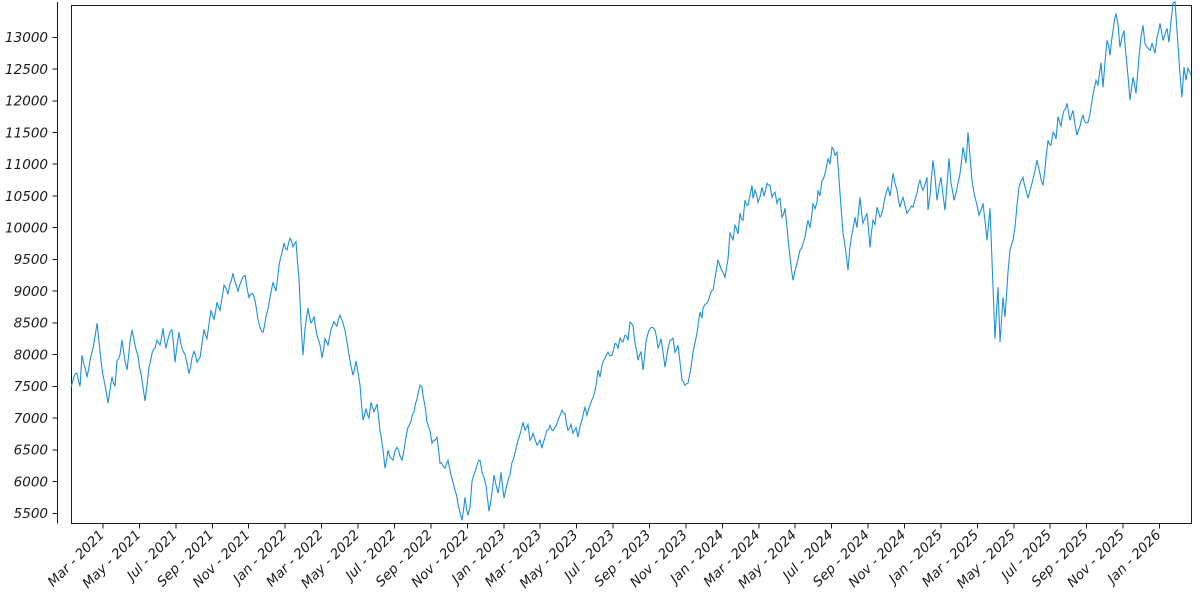 This screenshot has height=600, width=1200. Describe the element at coordinates (31, 514) in the screenshot. I see `y-tick-label: 5500` at that location.